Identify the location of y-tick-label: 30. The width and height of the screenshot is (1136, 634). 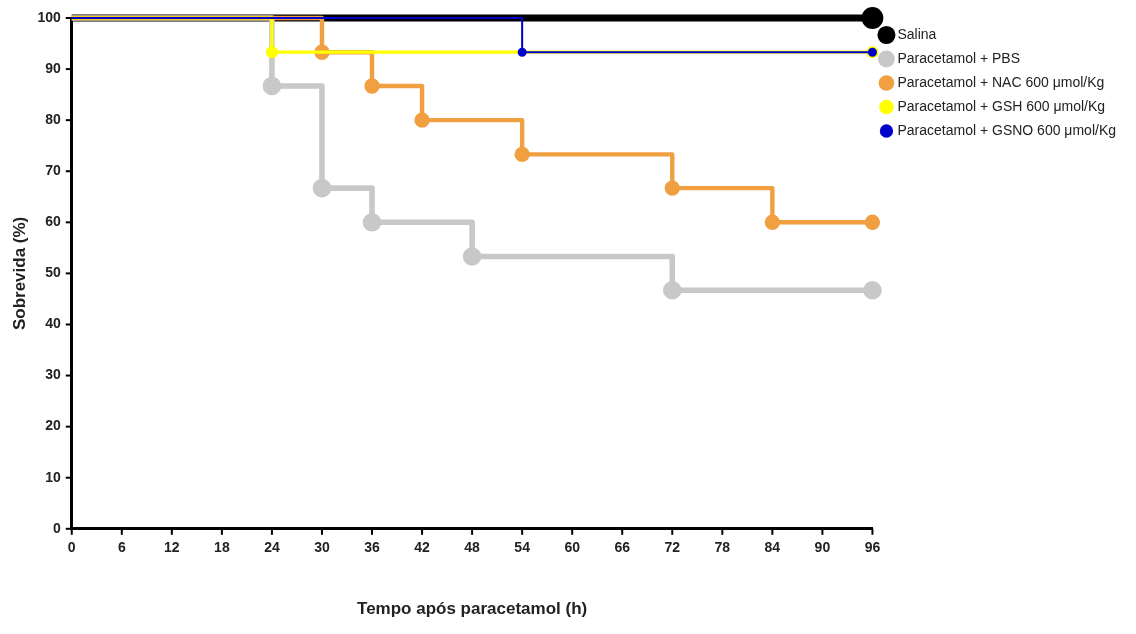
(53, 374).